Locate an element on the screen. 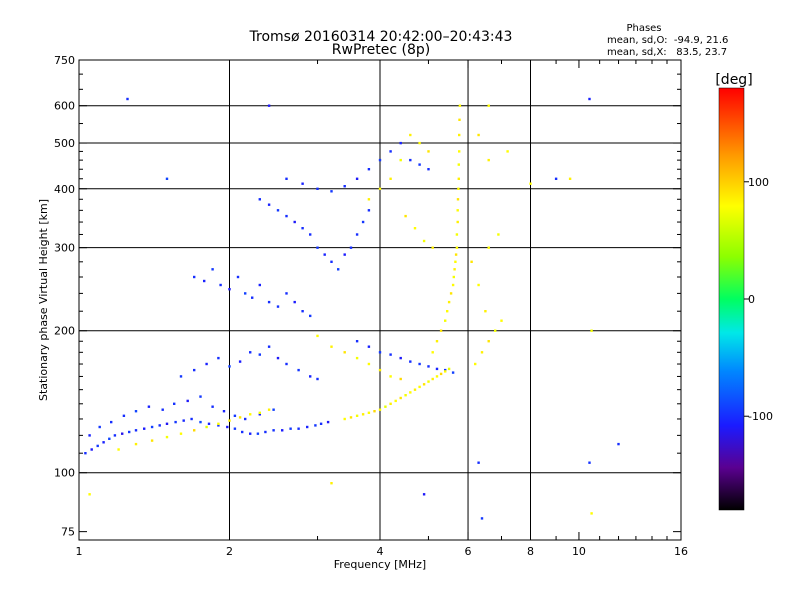  x-tick-labels: 1 2 4 6 8 10 16 is located at coordinates (382, 551).